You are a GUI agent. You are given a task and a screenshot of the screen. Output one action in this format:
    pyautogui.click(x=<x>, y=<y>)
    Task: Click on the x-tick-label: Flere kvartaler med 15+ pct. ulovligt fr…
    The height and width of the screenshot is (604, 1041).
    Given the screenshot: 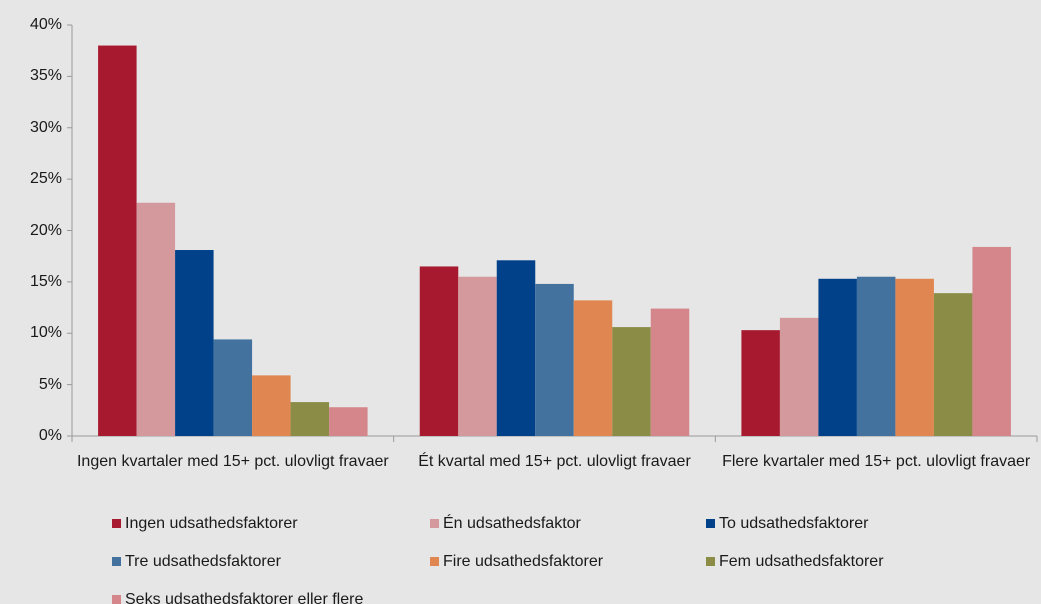 What is the action you would take?
    pyautogui.click(x=876, y=461)
    